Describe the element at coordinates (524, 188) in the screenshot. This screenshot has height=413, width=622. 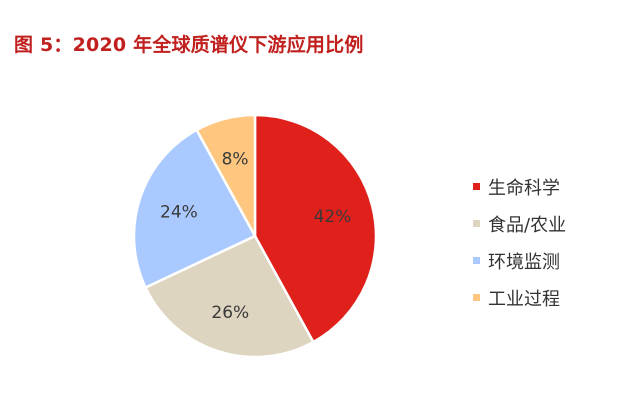
I see `legend-label: 生命科学` at that location.